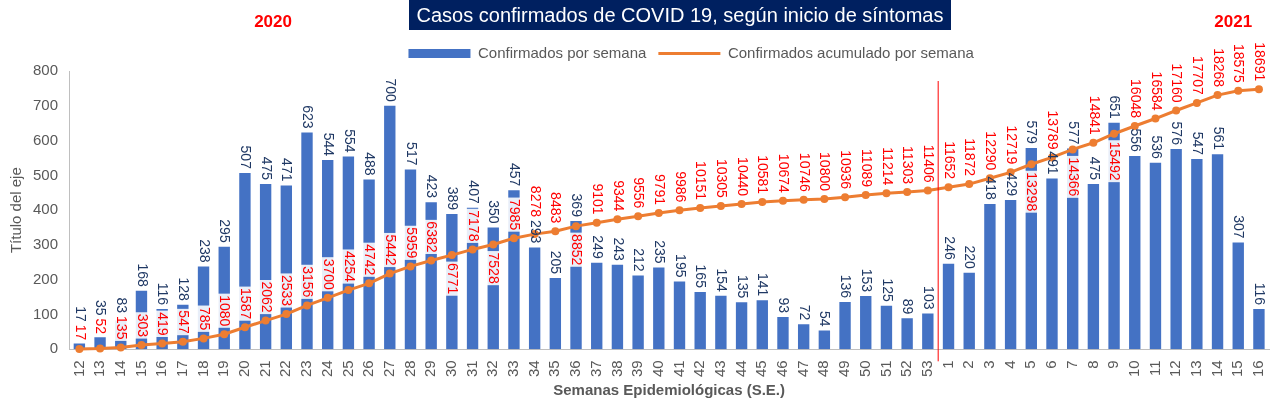 This screenshot has height=402, width=1280. I want to click on data-label: 52, so click(101, 326).